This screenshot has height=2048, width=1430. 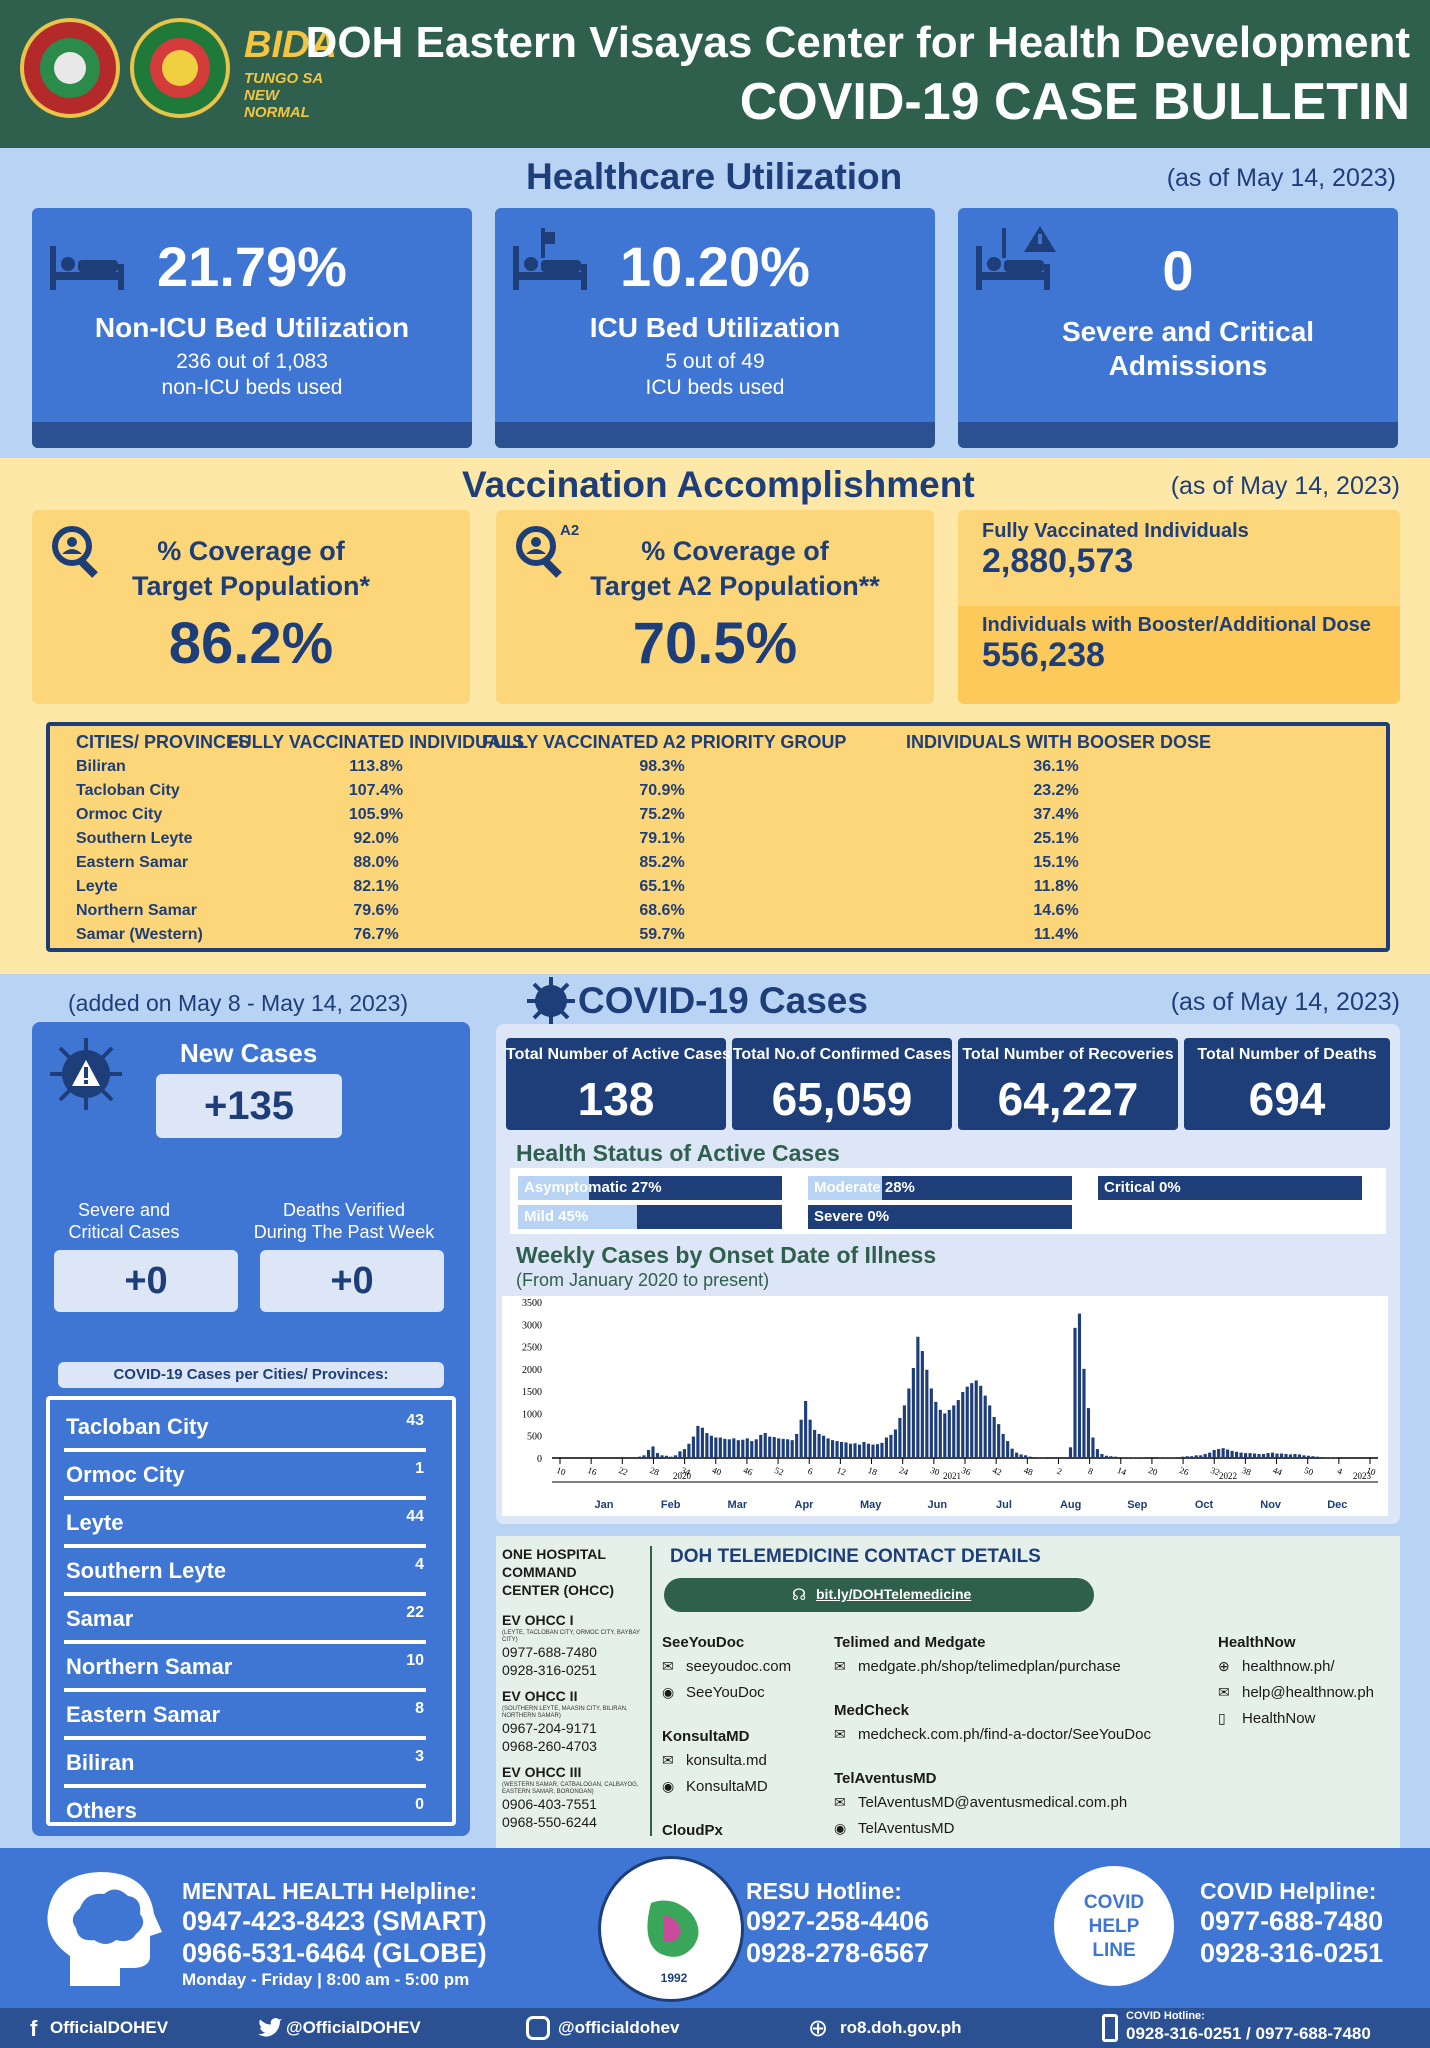 I want to click on ohcc-phone: 0928-316-0251, so click(x=549, y=1670).